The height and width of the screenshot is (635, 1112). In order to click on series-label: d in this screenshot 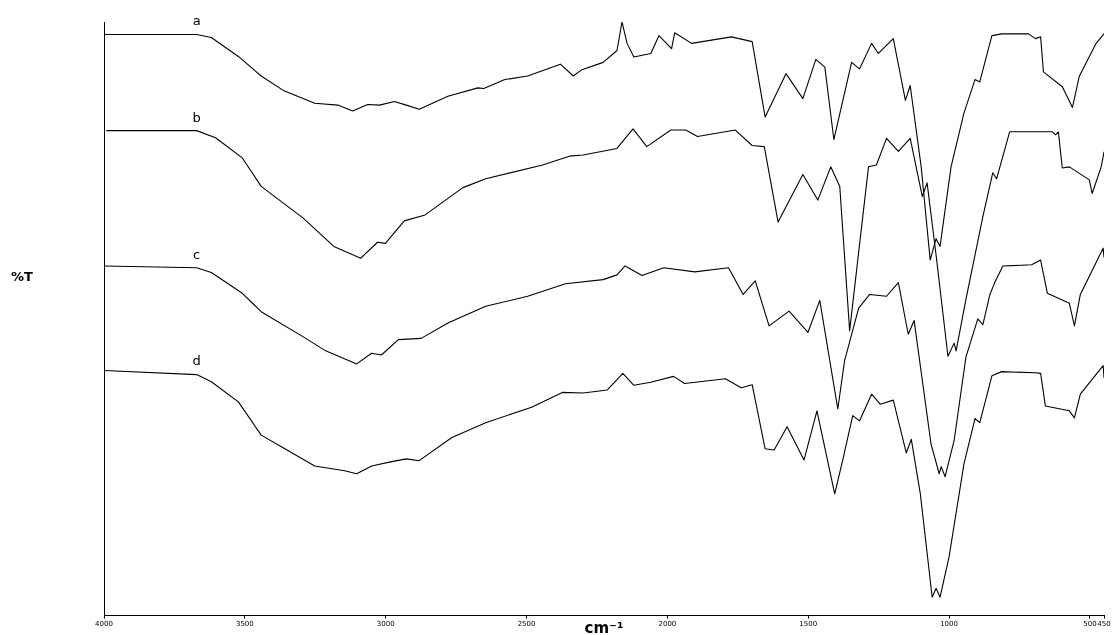, I will do `click(196, 361)`.